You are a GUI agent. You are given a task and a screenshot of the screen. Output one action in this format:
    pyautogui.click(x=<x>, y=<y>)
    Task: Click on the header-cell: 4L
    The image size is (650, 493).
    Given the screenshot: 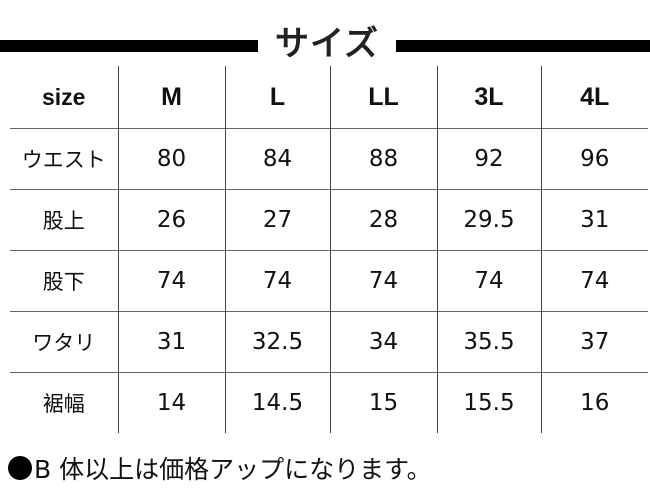 What is the action you would take?
    pyautogui.click(x=594, y=97)
    